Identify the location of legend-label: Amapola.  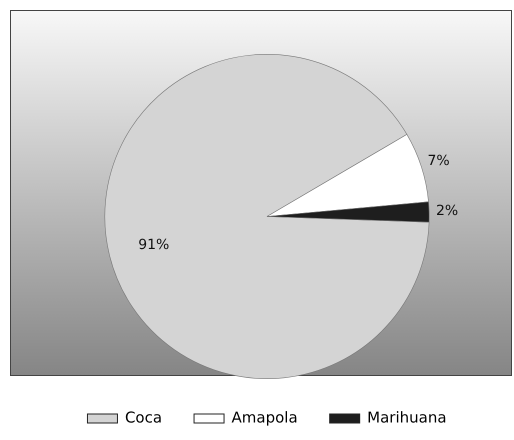
(265, 417).